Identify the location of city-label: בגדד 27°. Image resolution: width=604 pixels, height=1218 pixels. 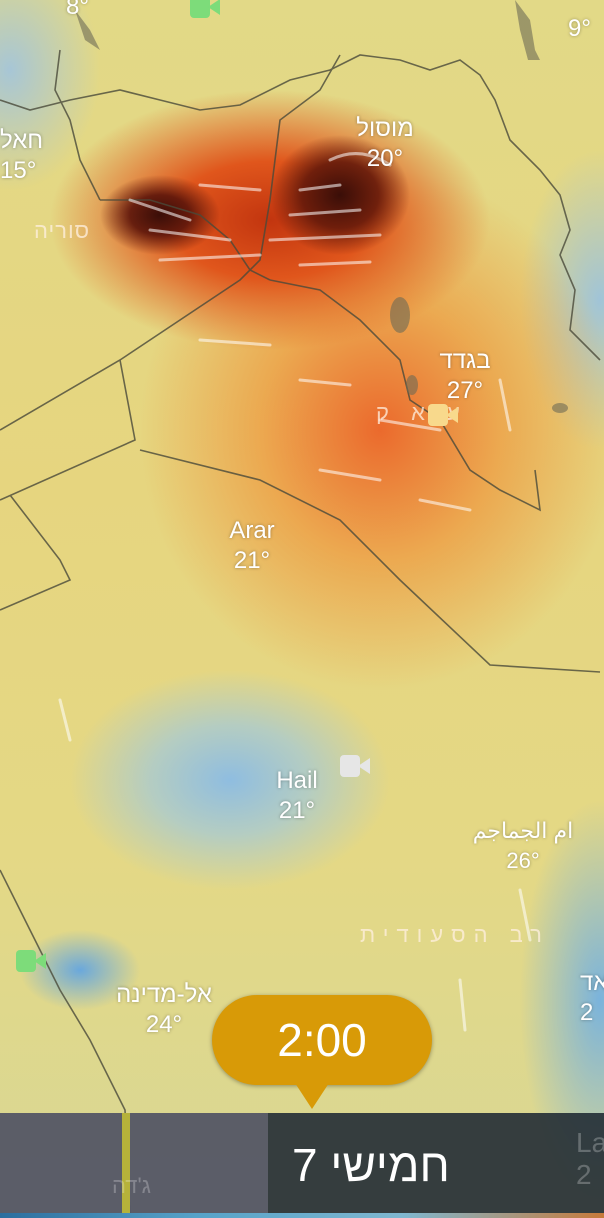
(465, 376).